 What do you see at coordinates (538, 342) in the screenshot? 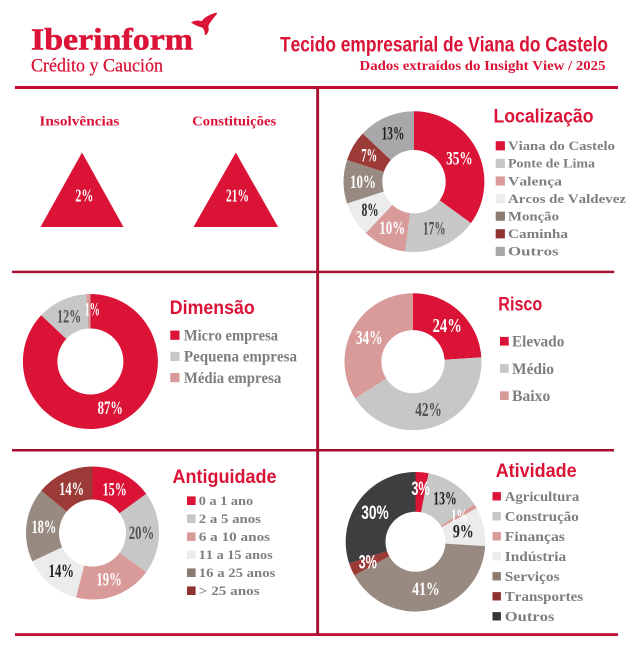
I see `svg-text: Elevado` at bounding box center [538, 342].